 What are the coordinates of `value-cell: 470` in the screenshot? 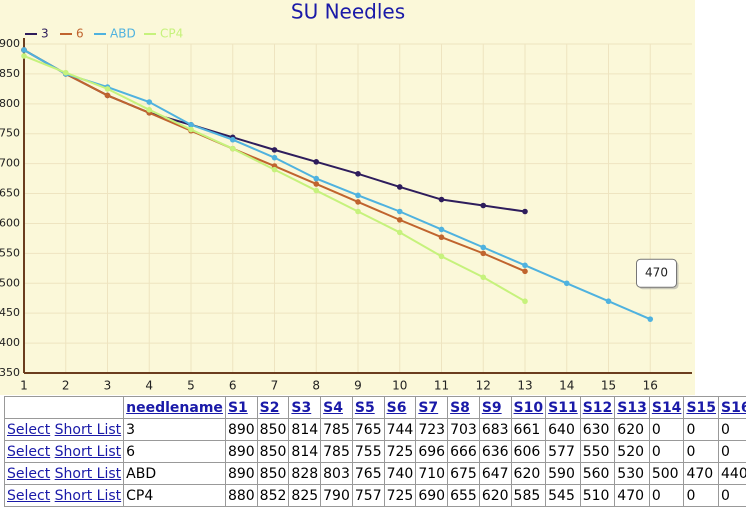 It's located at (632, 495).